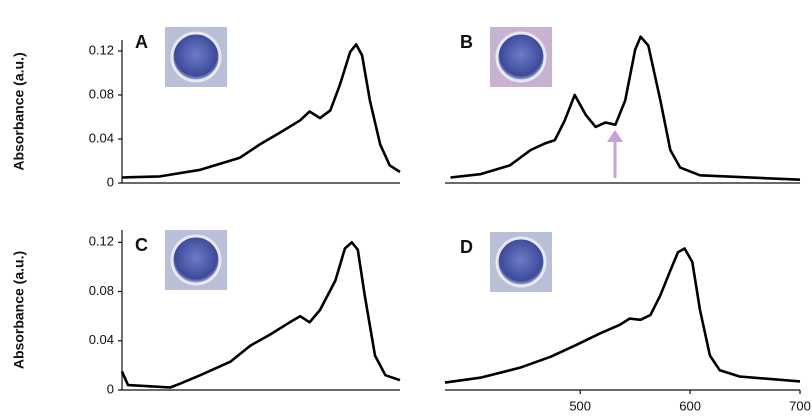 The image size is (812, 416). I want to click on panel-letter: A, so click(141, 42).